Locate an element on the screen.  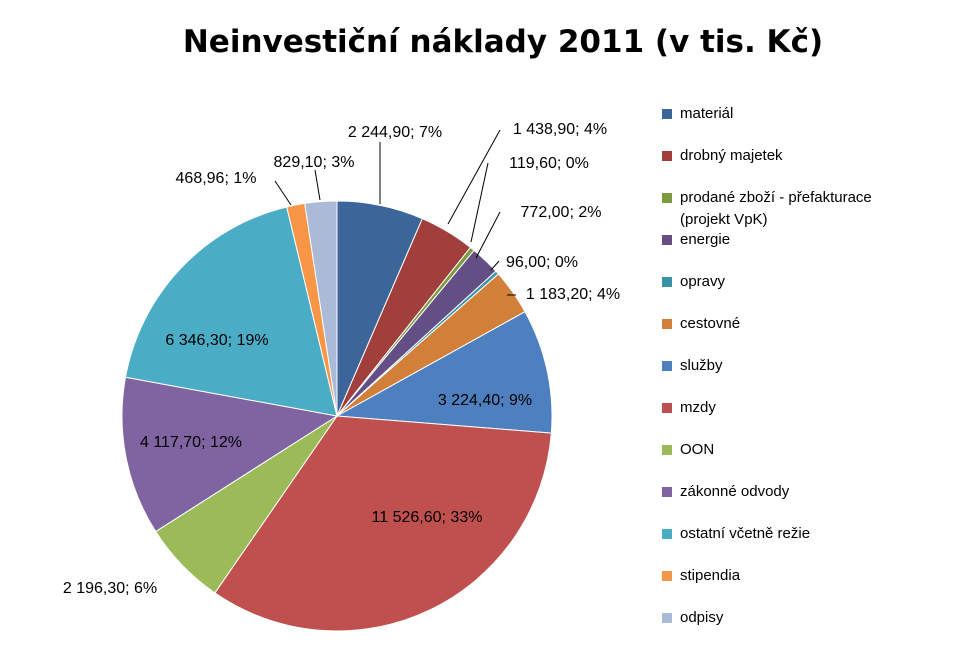
legend-label: opravy is located at coordinates (703, 281).